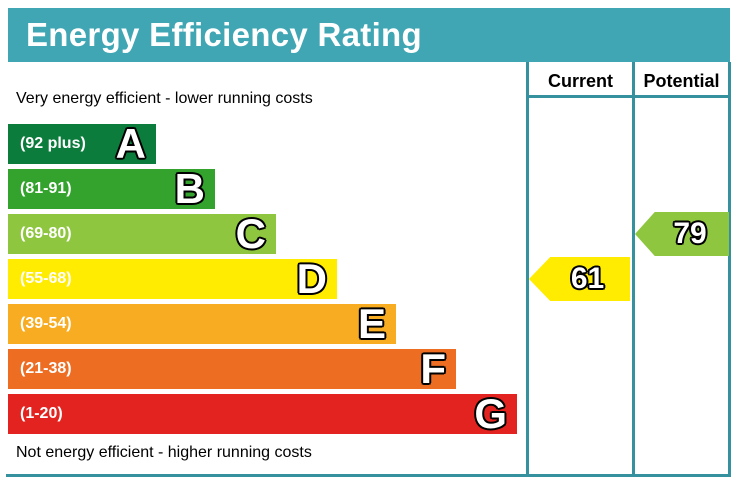 The width and height of the screenshot is (738, 483). Describe the element at coordinates (368, 475) in the screenshot. I see `table-border-bottom` at that location.